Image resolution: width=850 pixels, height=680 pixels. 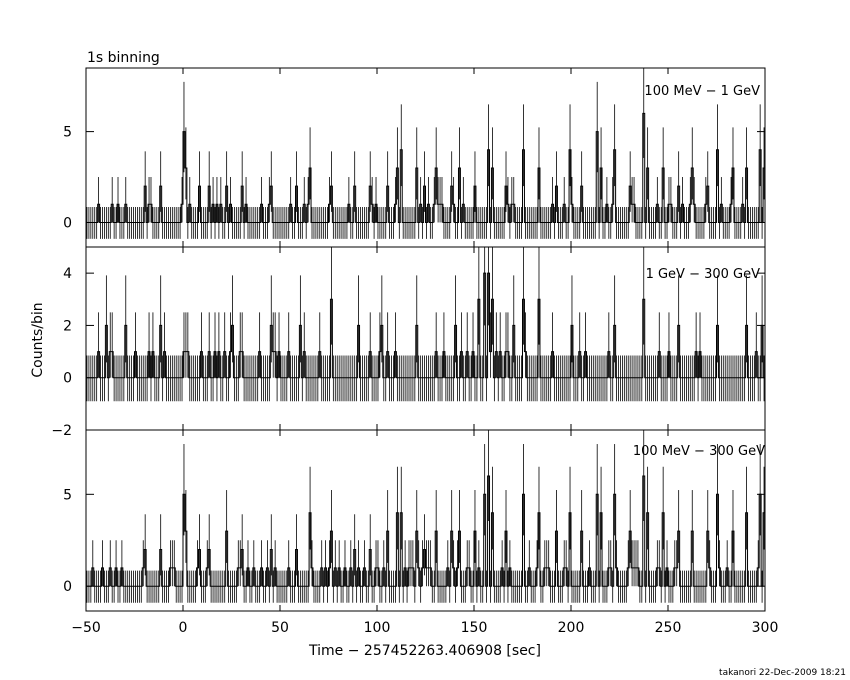 What do you see at coordinates (782, 673) in the screenshot?
I see `footer-credit: takanori 22-Dec-2009 18:21` at bounding box center [782, 673].